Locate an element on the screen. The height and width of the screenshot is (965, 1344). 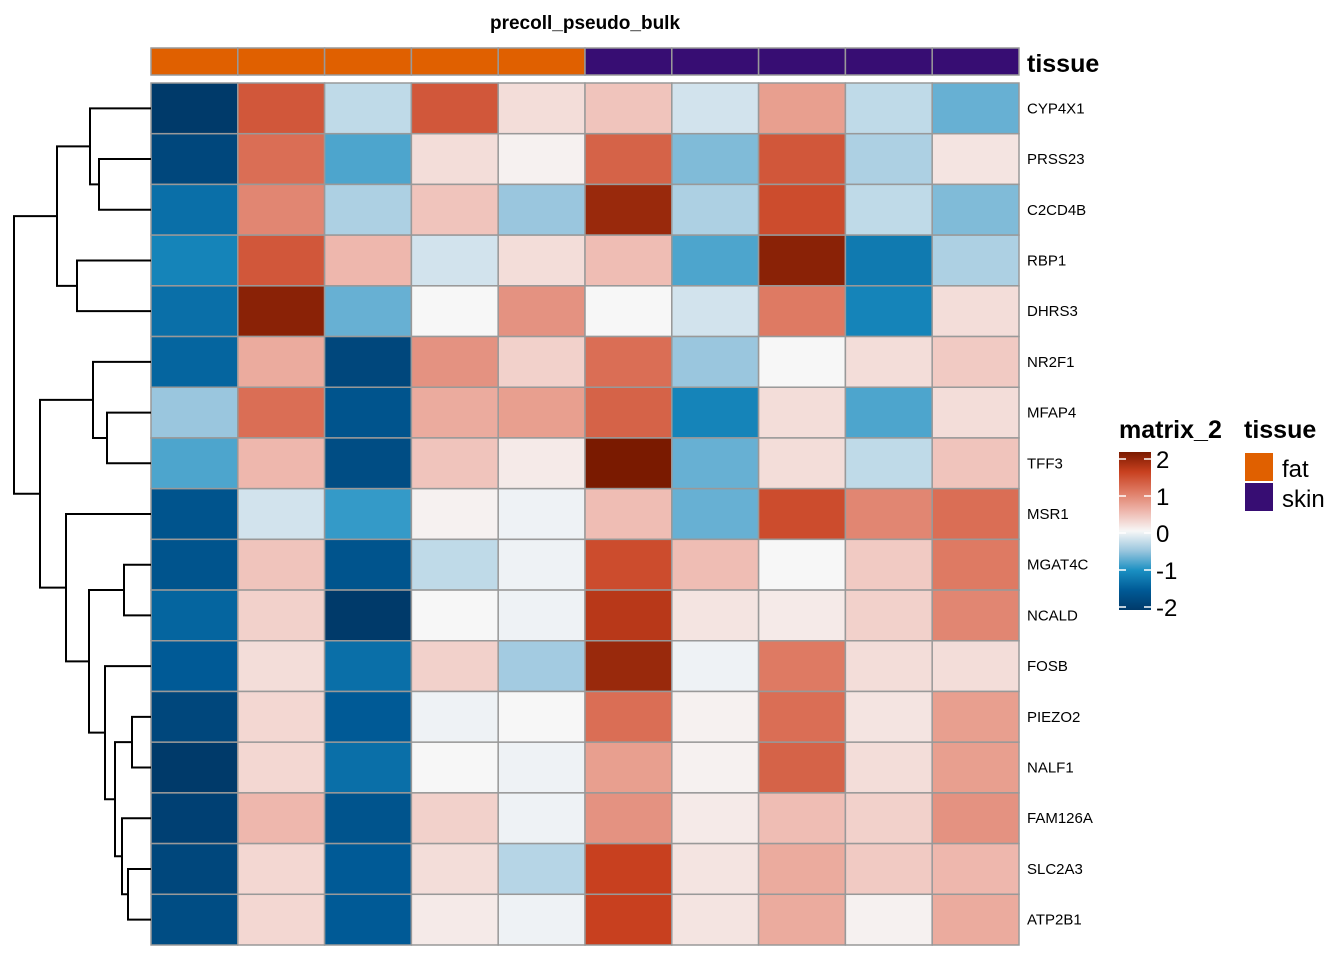
tissue-legend: tissue fat skin is located at coordinates (1284, 464).